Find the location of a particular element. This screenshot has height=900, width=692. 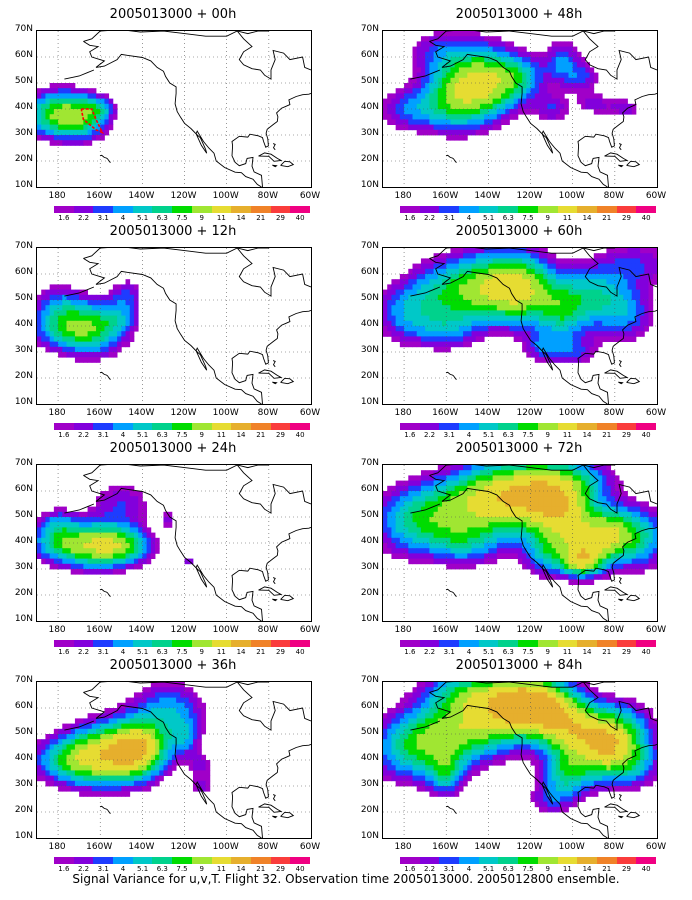

map-area is located at coordinates (520, 760).